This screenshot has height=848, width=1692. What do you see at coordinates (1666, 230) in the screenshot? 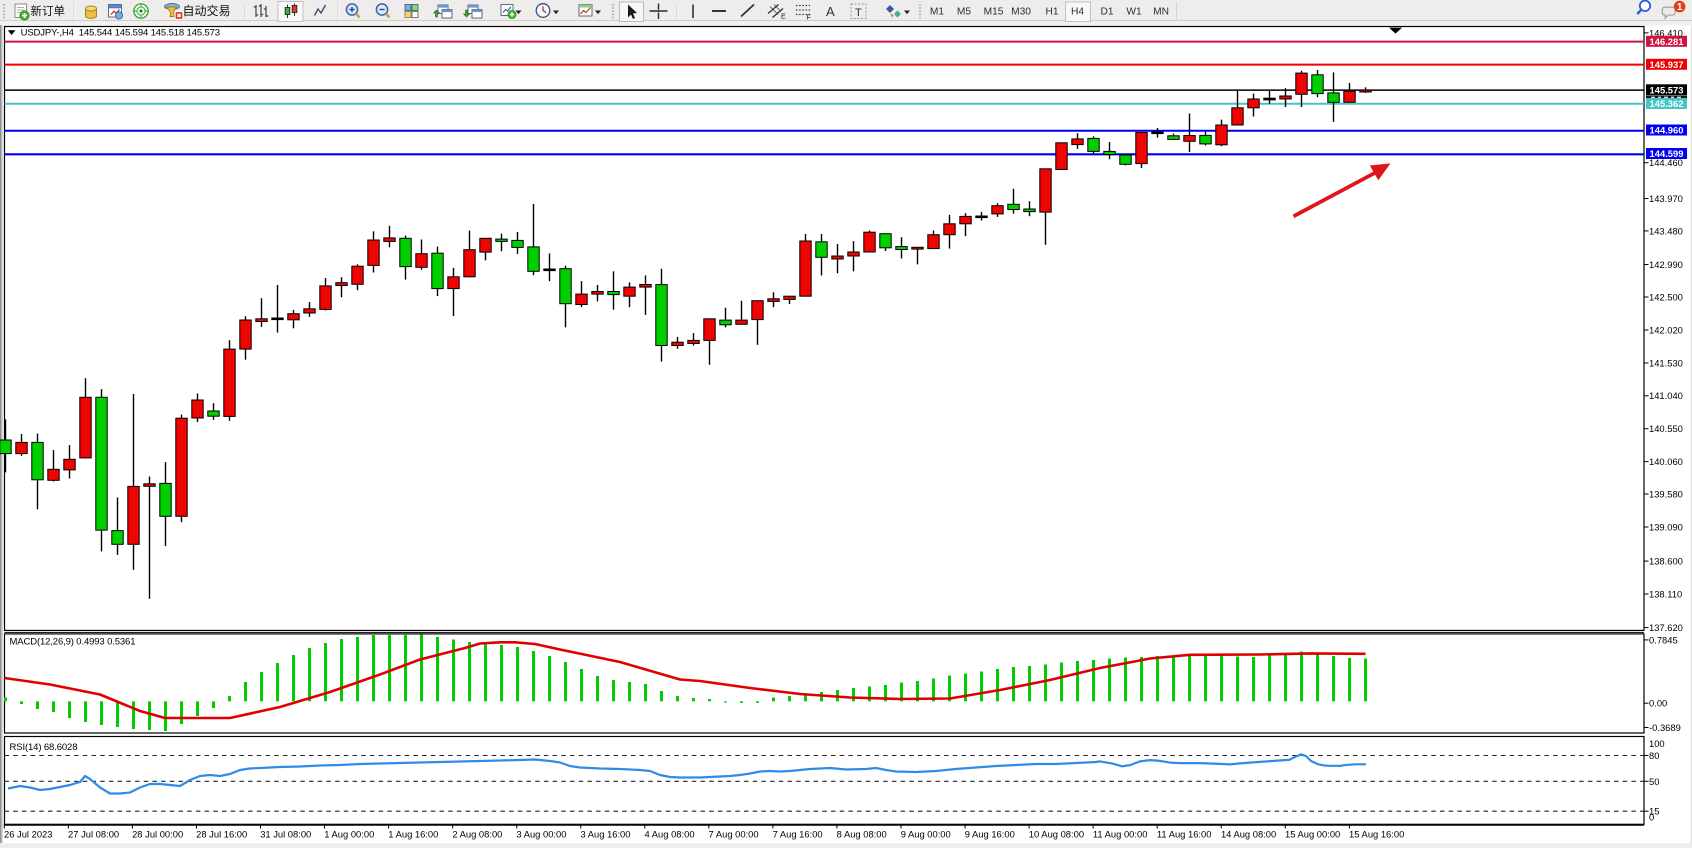
I see `svg-text: 143.480` at bounding box center [1666, 230].